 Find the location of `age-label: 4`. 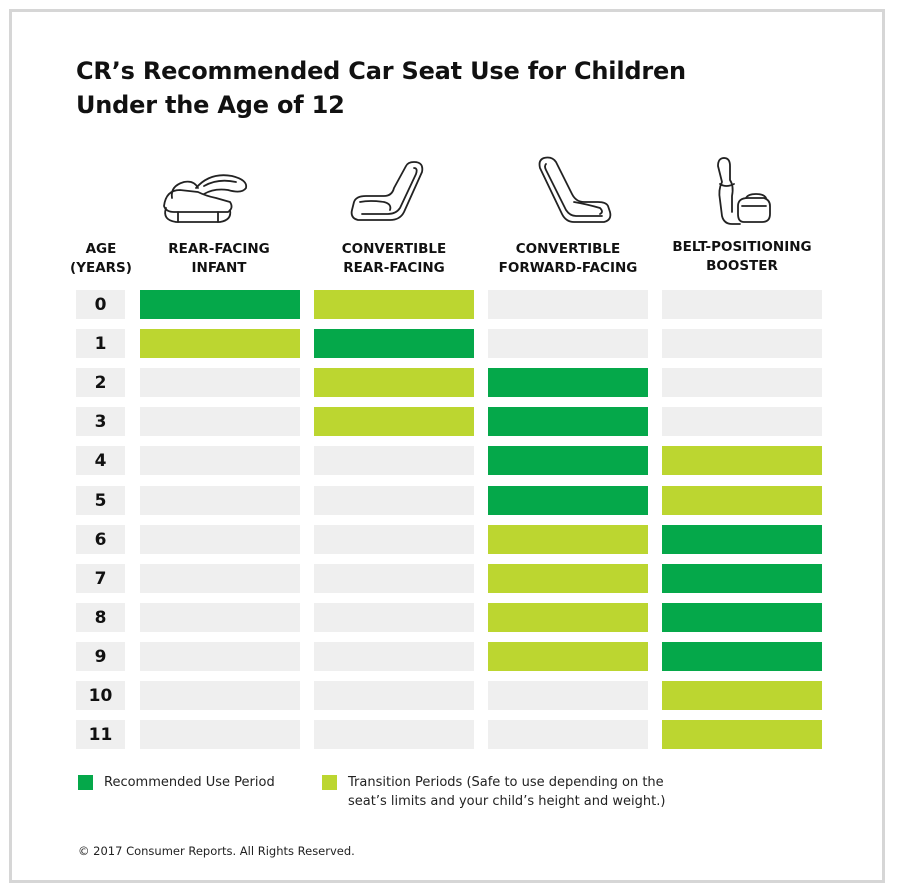

age-label: 4 is located at coordinates (100, 460).